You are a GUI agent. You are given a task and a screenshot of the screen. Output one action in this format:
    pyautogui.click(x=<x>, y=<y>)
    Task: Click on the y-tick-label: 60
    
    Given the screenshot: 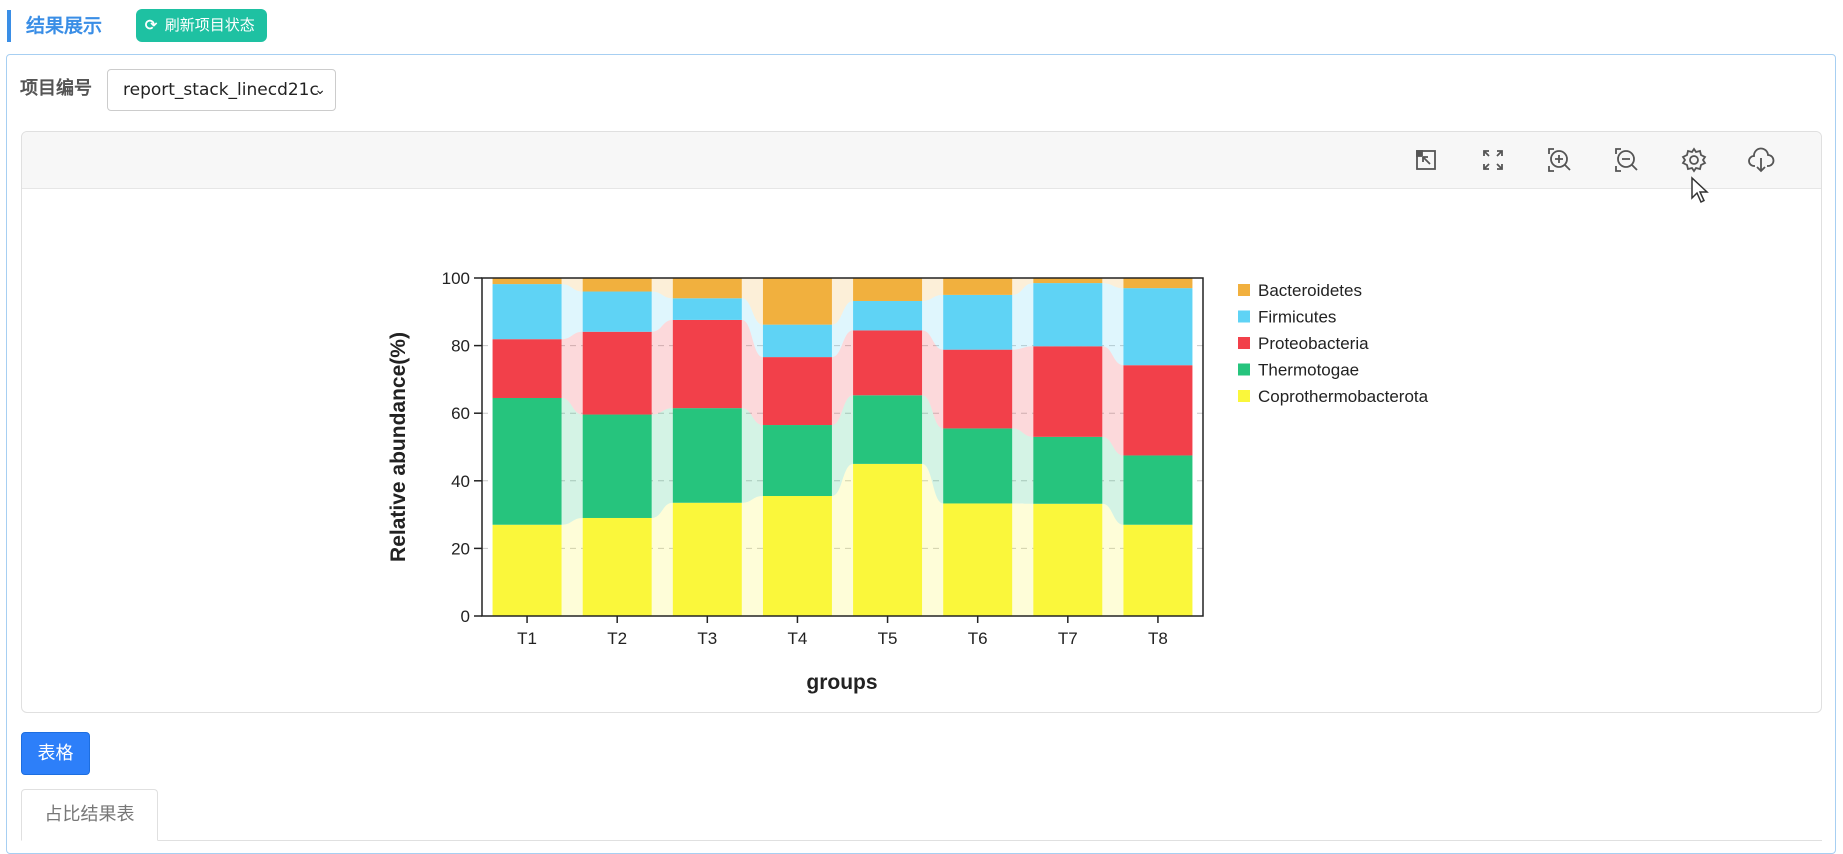 What is the action you would take?
    pyautogui.click(x=460, y=413)
    